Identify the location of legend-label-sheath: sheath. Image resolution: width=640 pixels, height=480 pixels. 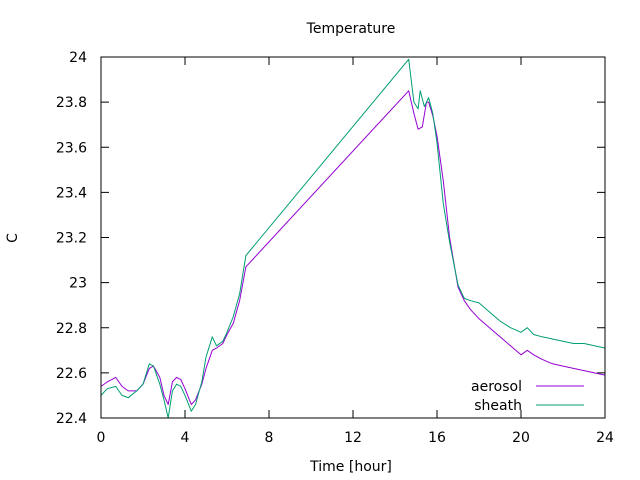
(498, 406).